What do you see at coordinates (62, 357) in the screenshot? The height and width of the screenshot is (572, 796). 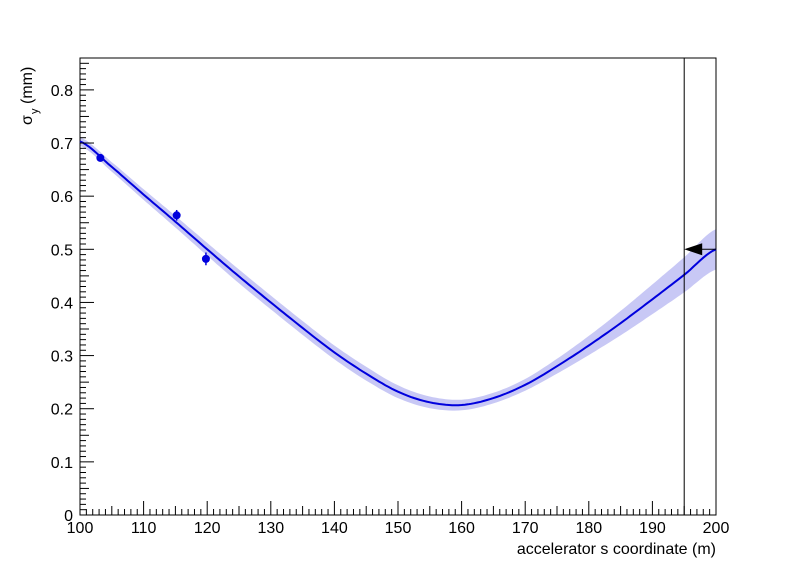 I see `y-tick-label: 0.3` at bounding box center [62, 357].